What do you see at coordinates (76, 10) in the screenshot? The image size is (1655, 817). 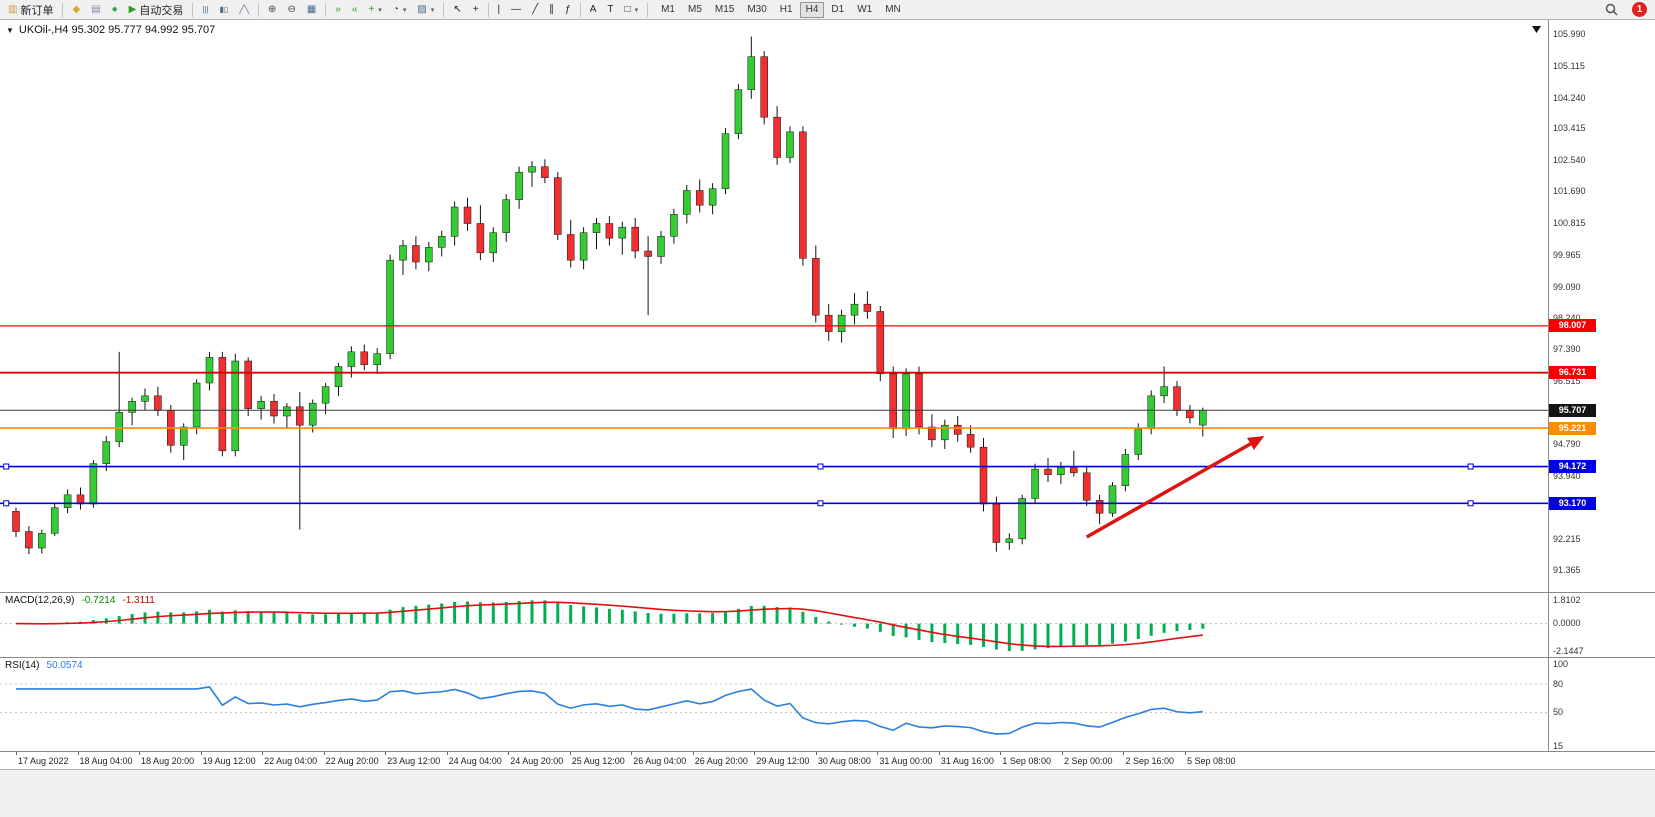 I see `metaeditor-button: ◆` at bounding box center [76, 10].